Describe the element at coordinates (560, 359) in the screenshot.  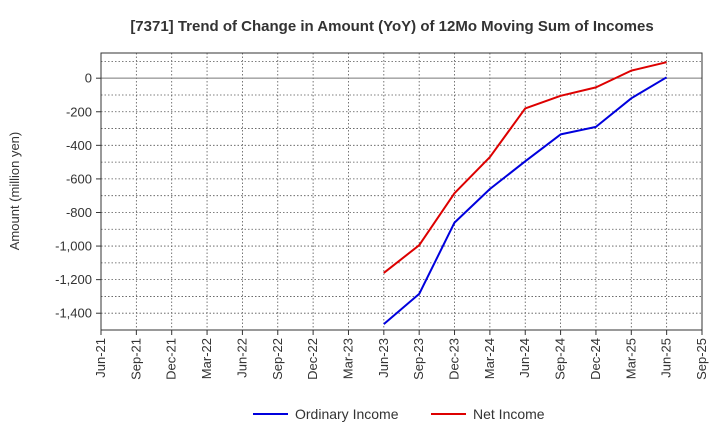
I see `x-tick-label: Sep-24` at that location.